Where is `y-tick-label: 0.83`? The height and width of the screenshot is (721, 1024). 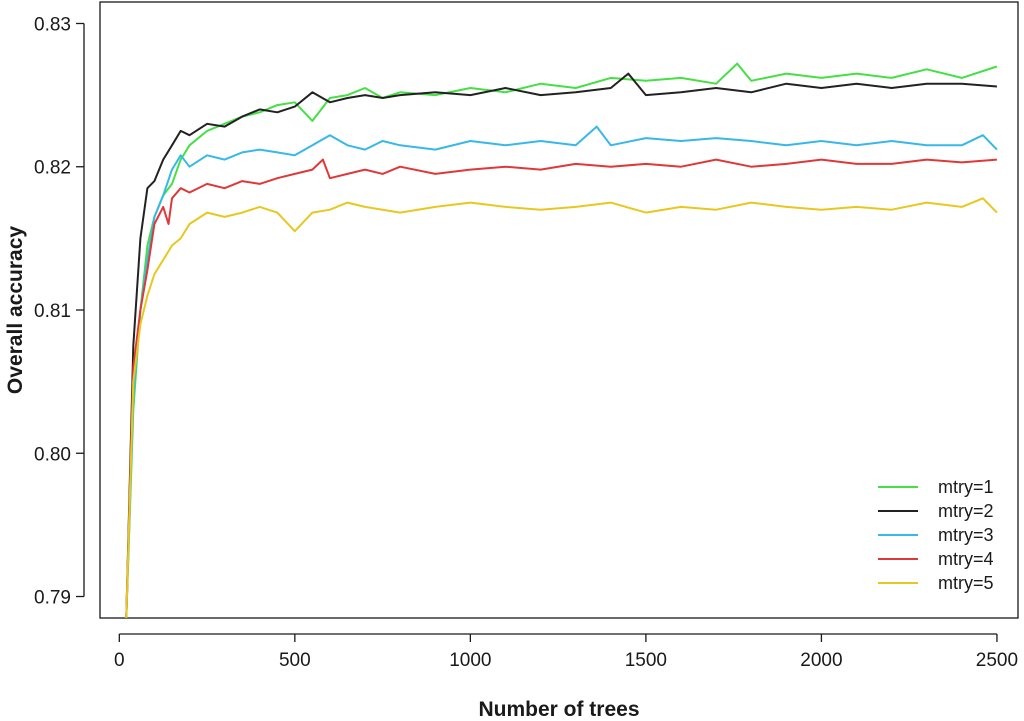
y-tick-label: 0.83 is located at coordinates (52, 24).